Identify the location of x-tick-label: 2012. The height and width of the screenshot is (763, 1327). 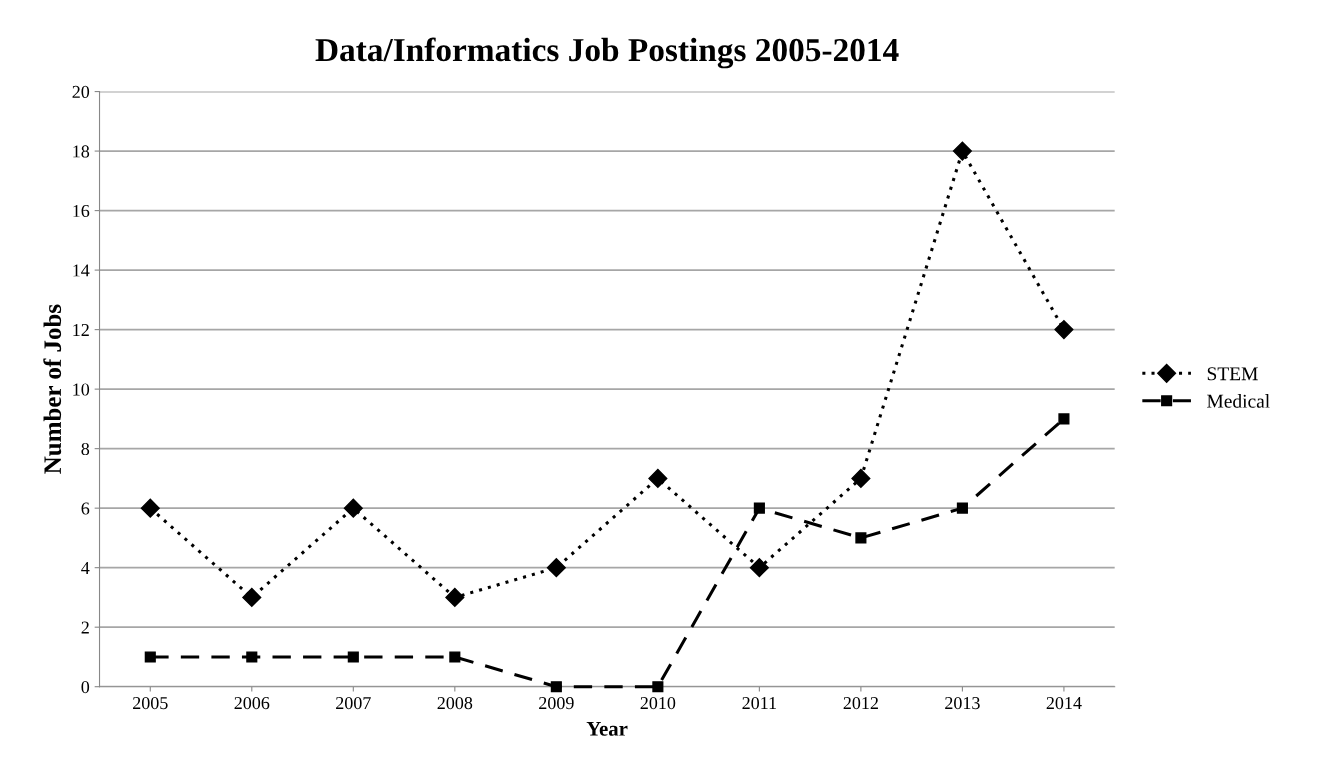
(860, 703).